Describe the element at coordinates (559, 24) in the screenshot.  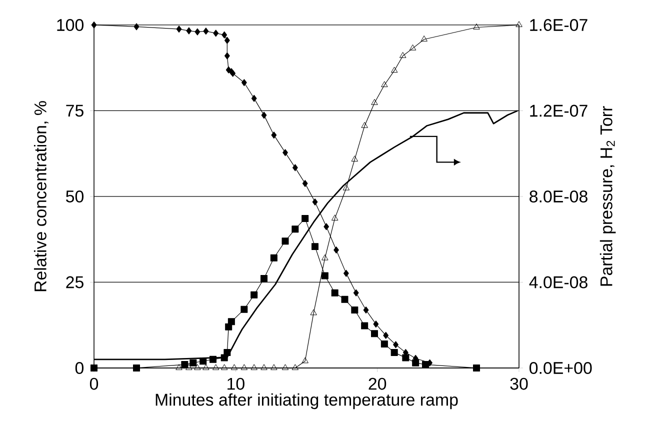
I see `y2-tick-label: 1.6E-07` at that location.